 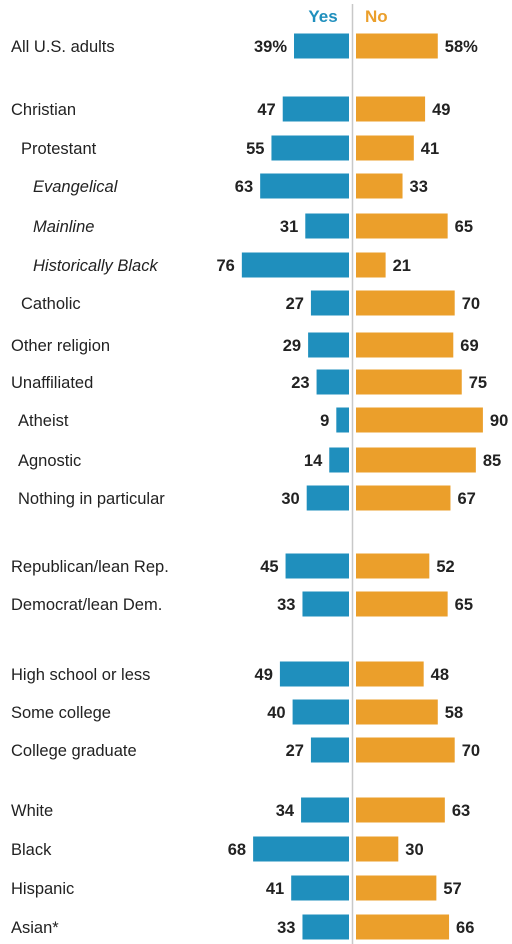 What do you see at coordinates (464, 605) in the screenshot?
I see `no-value-label: 65` at bounding box center [464, 605].